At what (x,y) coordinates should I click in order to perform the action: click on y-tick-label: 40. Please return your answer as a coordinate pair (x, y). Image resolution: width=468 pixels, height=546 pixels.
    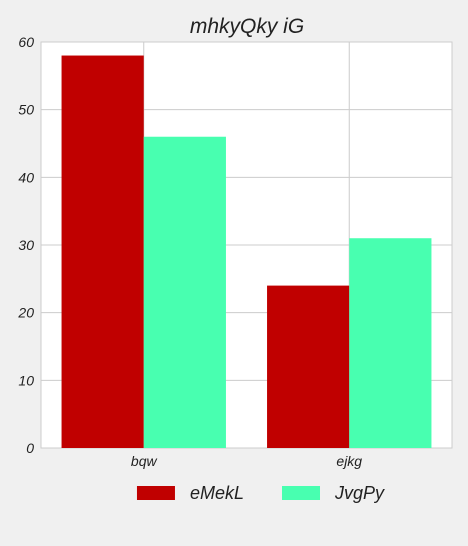
    Looking at the image, I should click on (26, 177).